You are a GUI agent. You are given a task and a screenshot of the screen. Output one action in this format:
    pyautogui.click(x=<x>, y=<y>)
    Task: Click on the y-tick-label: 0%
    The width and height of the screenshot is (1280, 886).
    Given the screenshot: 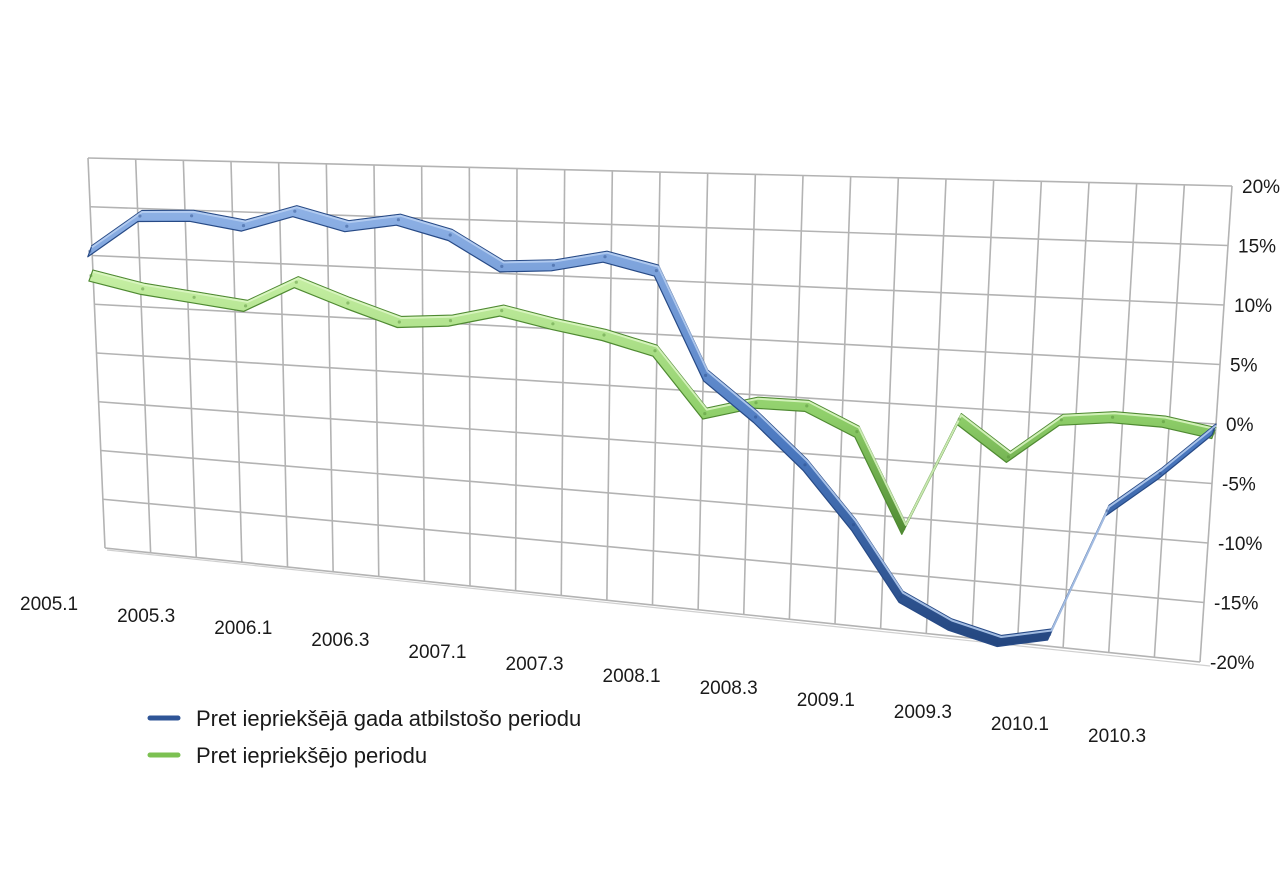 What is the action you would take?
    pyautogui.click(x=1240, y=425)
    